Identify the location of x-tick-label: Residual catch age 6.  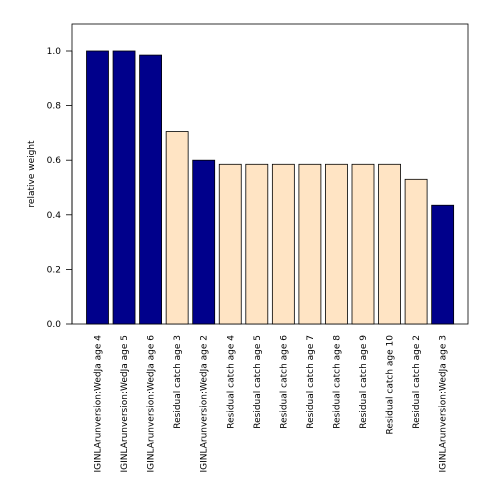
(284, 382).